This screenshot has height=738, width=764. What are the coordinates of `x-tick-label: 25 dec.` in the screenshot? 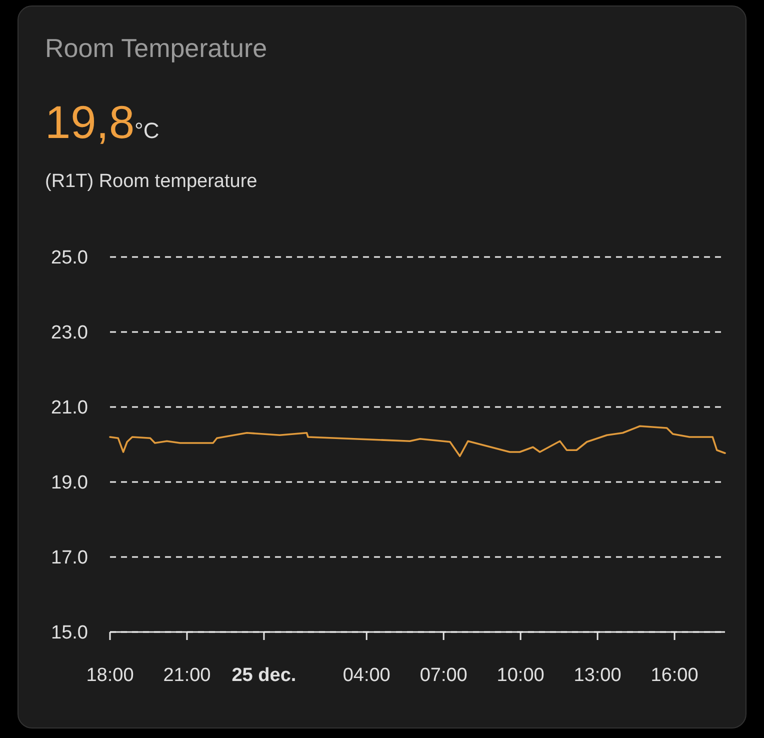 It's located at (264, 675).